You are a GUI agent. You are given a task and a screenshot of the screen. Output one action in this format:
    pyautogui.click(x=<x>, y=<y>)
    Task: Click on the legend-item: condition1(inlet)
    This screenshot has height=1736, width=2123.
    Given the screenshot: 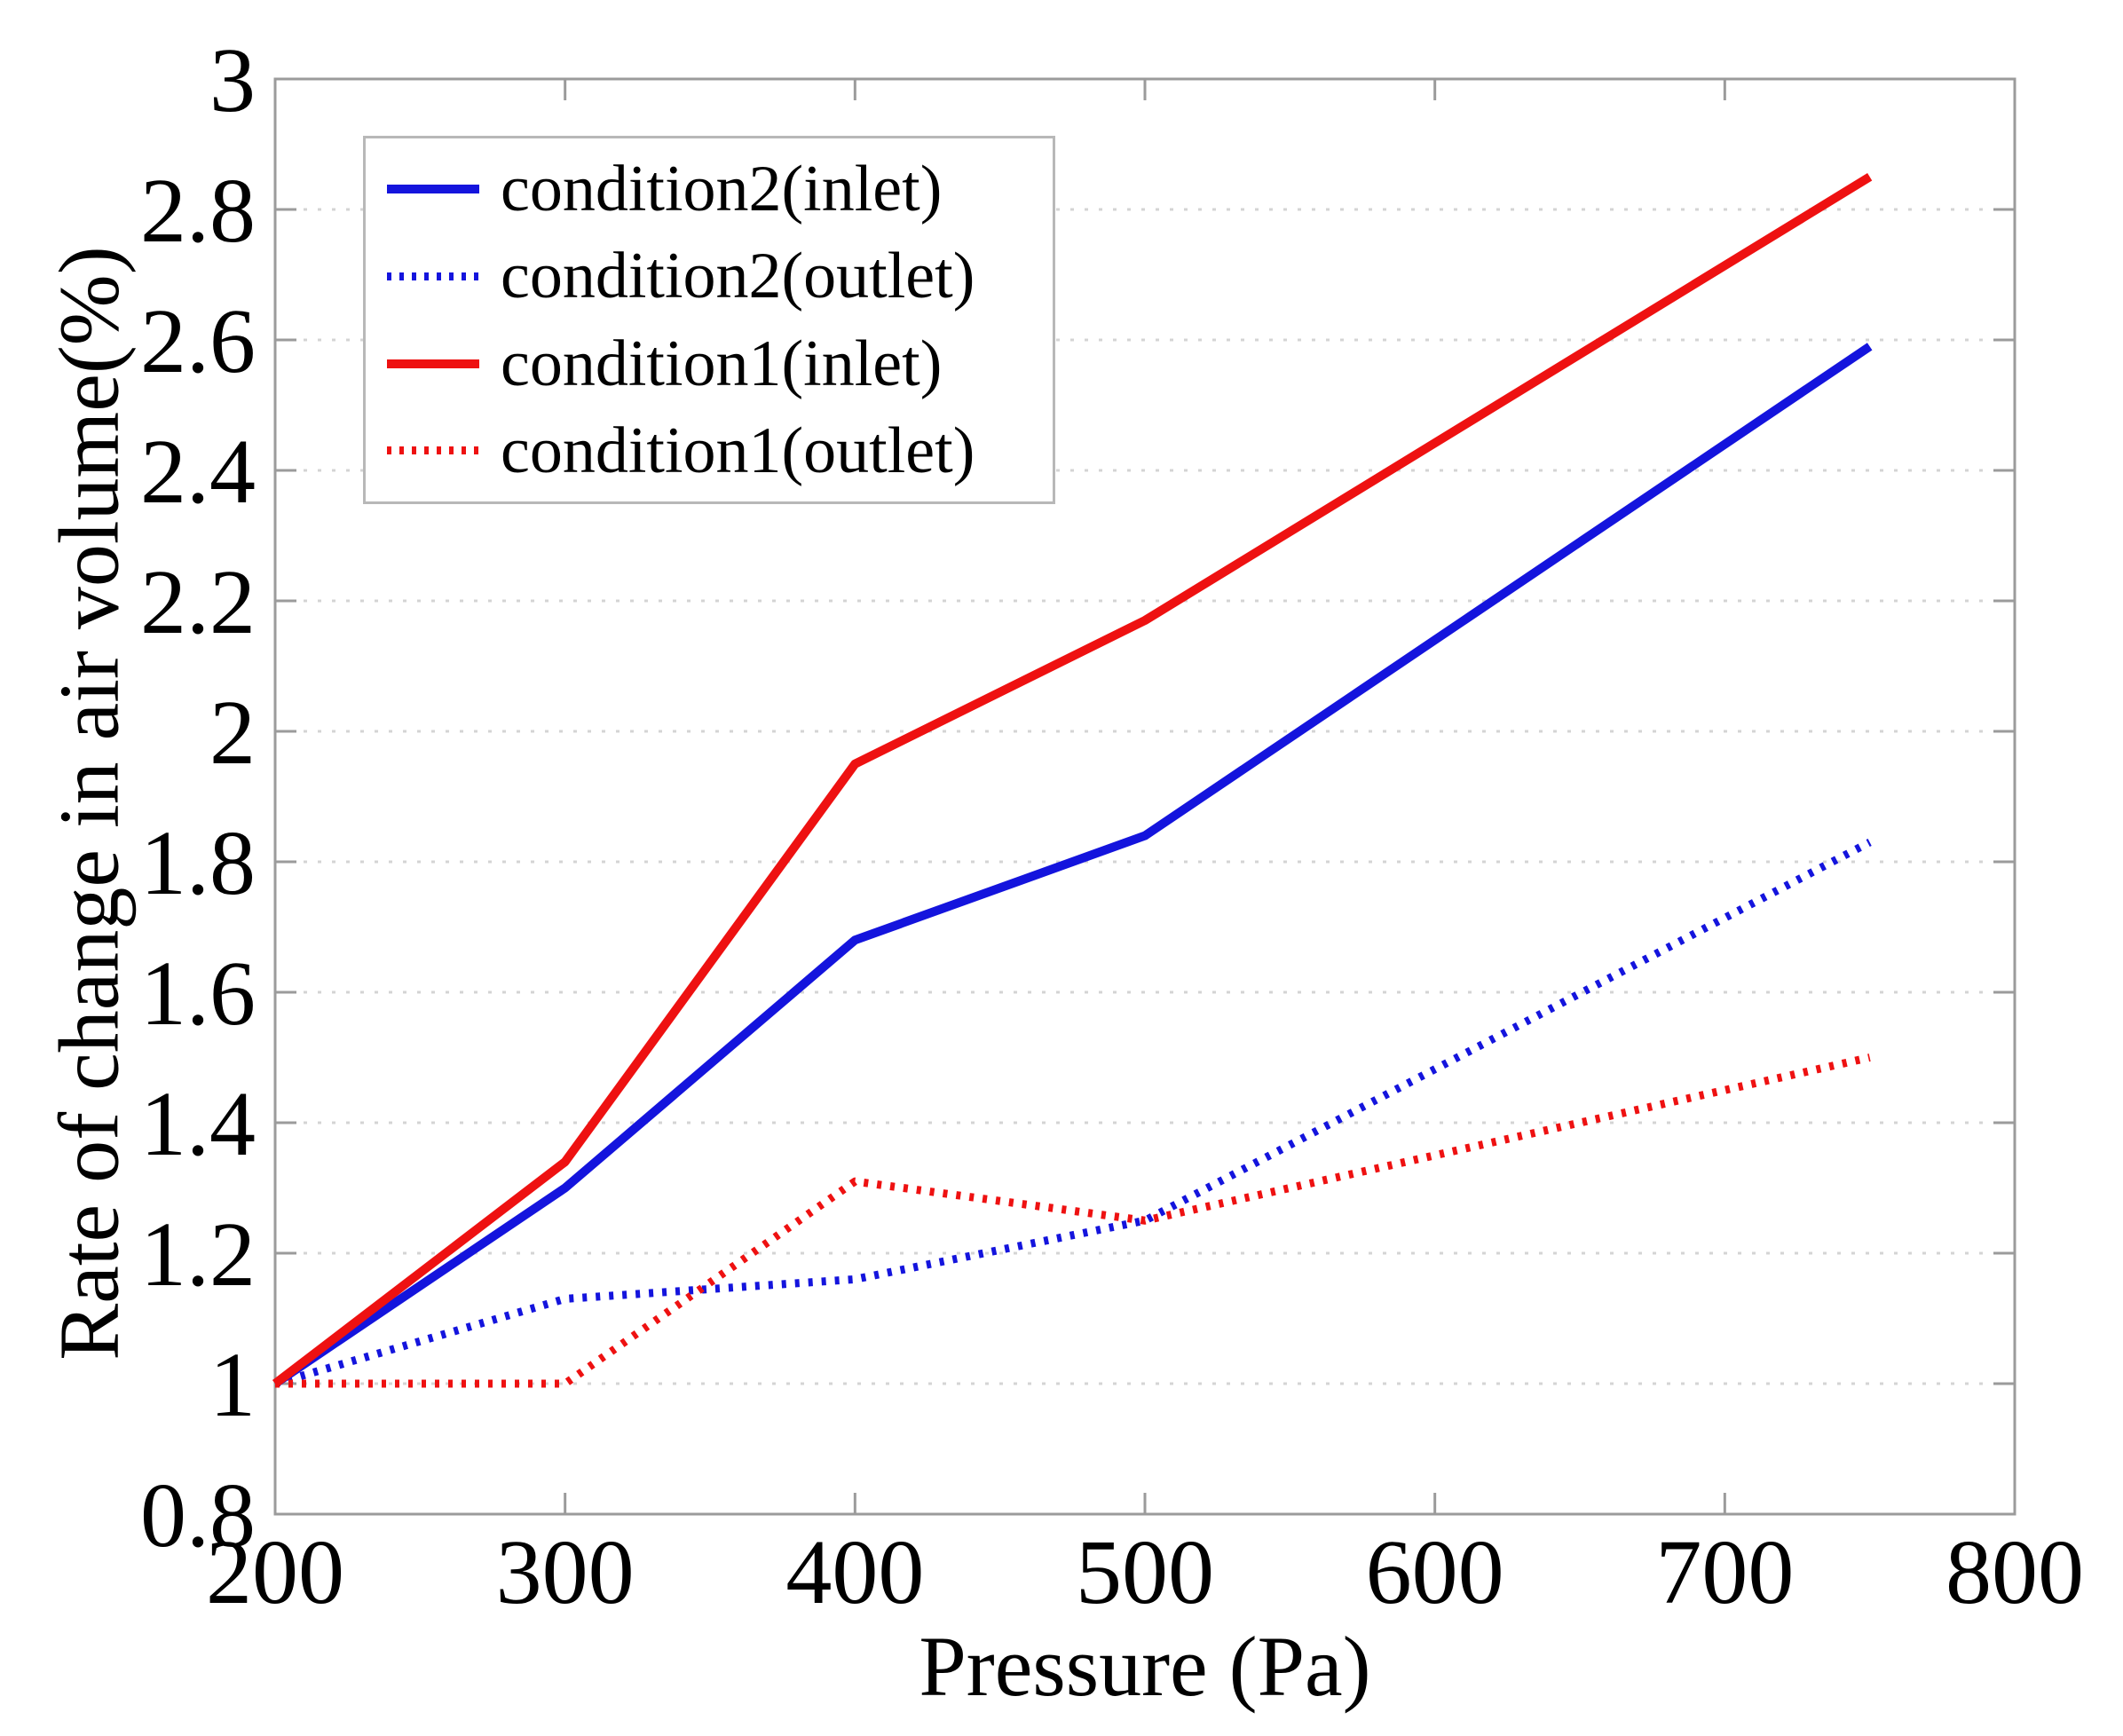 What is the action you would take?
    pyautogui.click(x=709, y=364)
    